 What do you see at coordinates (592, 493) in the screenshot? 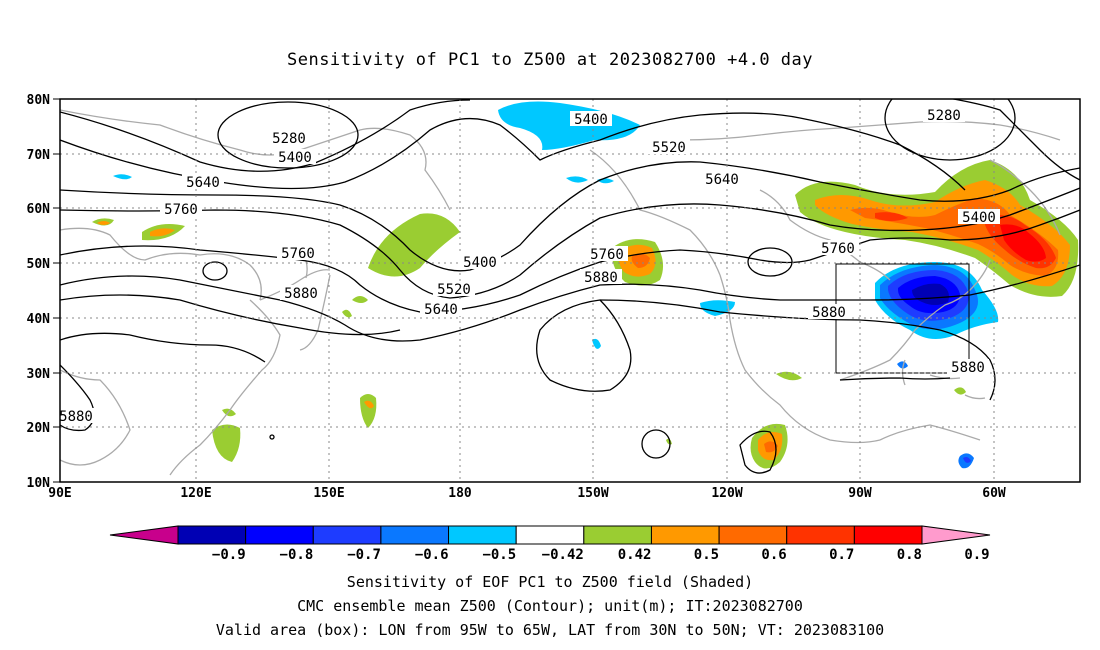
I see `lon-label: 150W` at bounding box center [592, 493].